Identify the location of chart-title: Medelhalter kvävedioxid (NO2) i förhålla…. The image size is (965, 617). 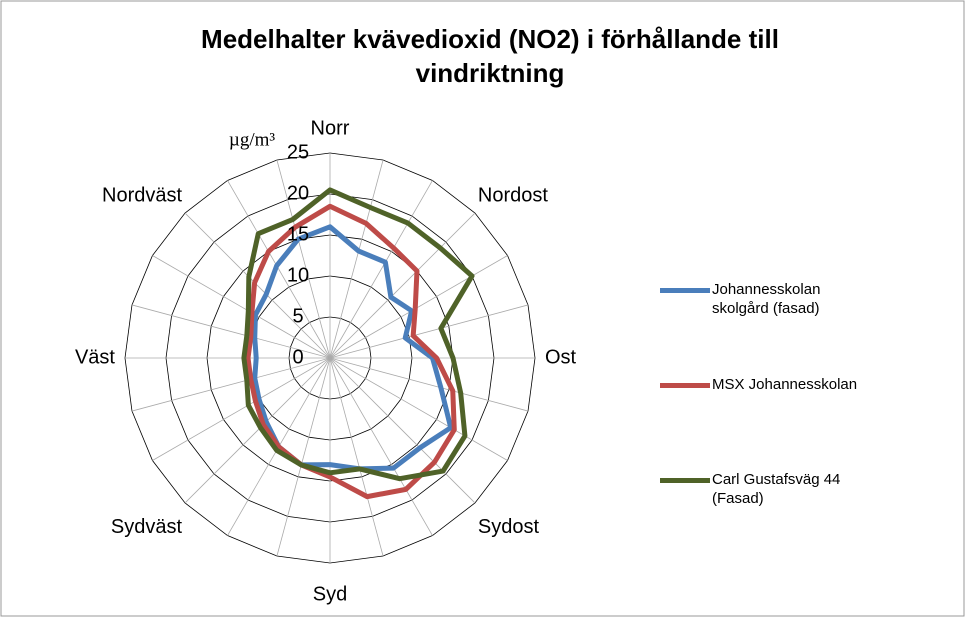
(490, 56).